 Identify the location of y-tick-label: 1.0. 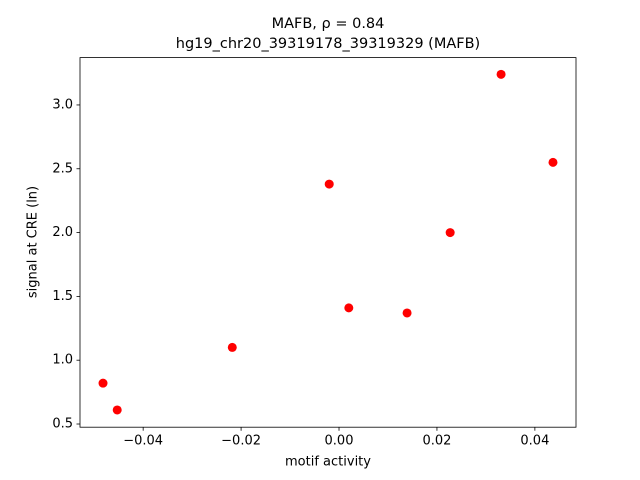
(62, 360).